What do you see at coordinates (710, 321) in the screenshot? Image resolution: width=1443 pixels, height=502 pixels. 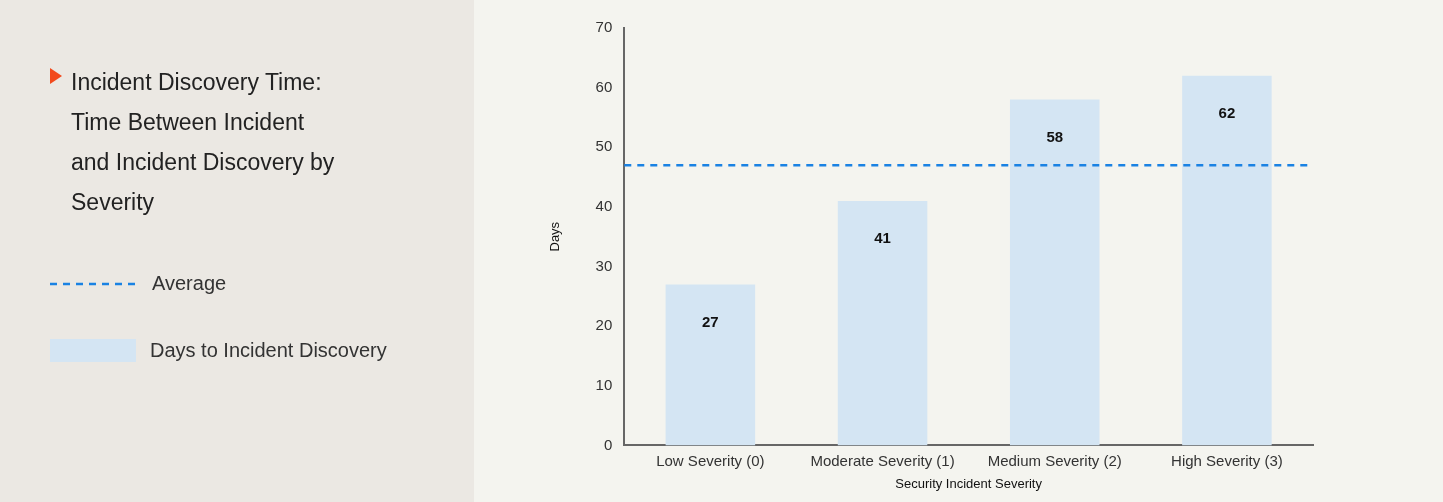 I see `data-label: 27` at bounding box center [710, 321].